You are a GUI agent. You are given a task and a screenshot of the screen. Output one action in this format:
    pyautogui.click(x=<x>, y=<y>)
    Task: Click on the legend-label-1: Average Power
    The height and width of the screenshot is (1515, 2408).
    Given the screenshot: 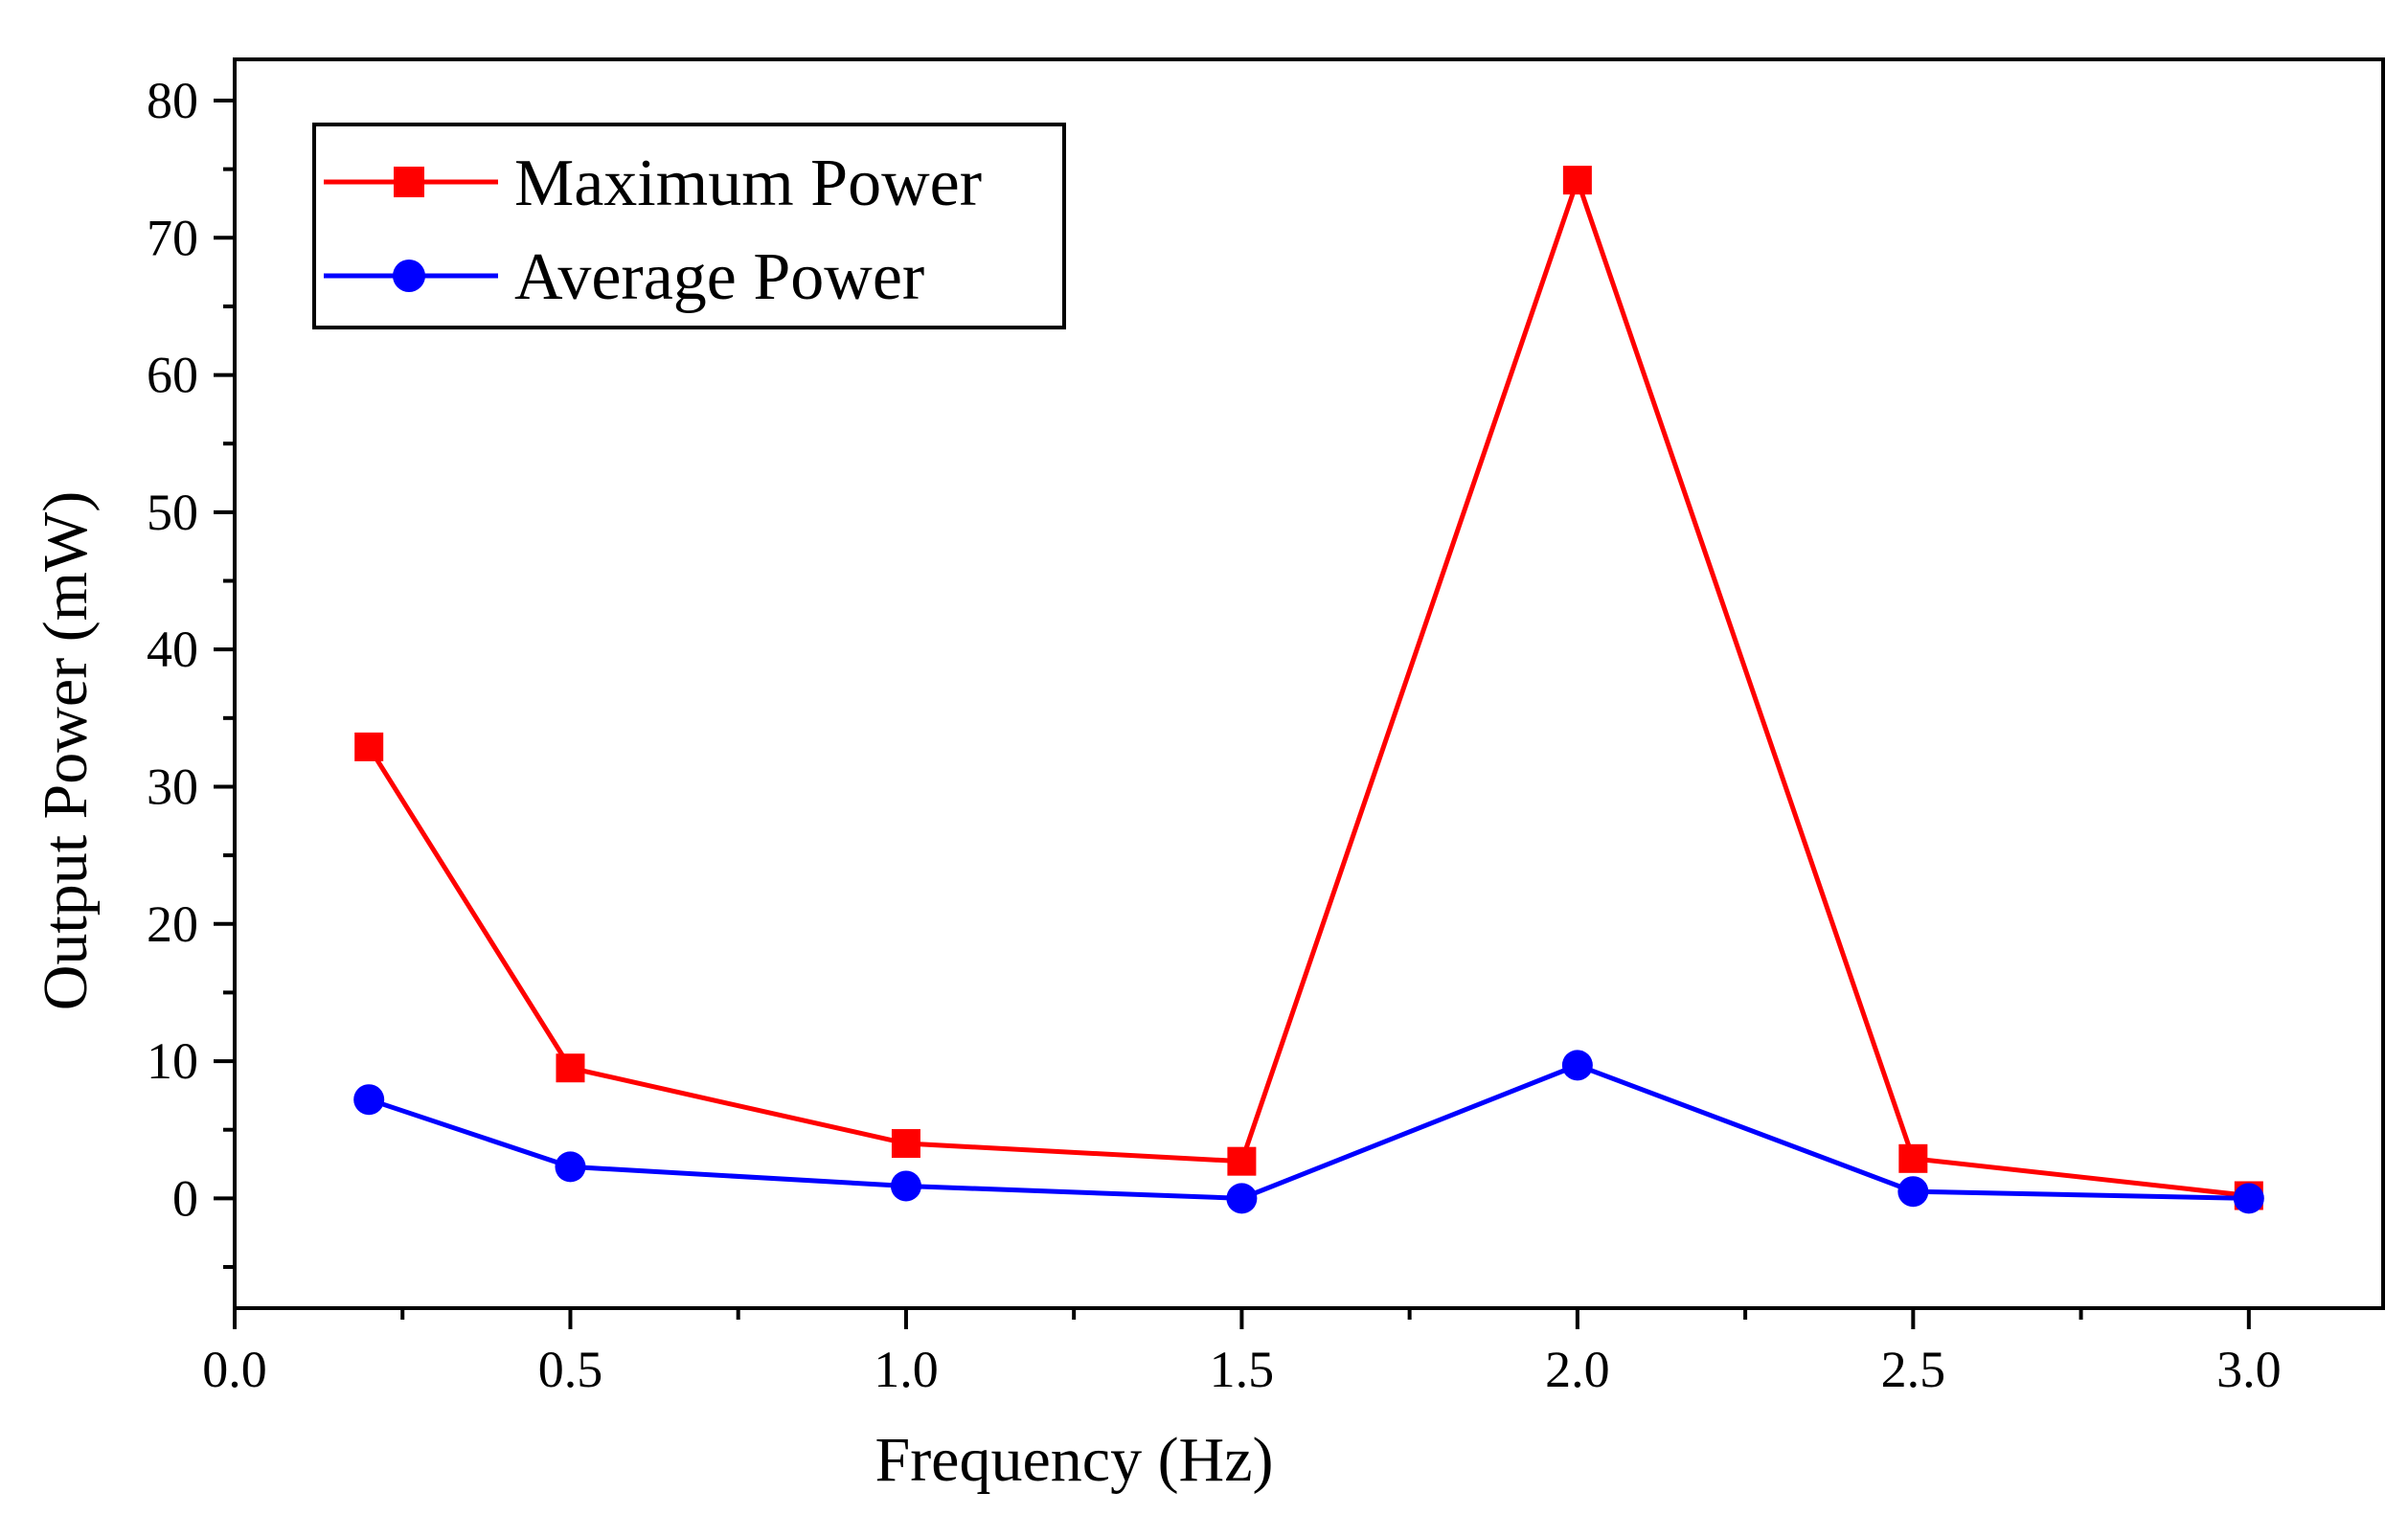 What is the action you would take?
    pyautogui.click(x=719, y=277)
    